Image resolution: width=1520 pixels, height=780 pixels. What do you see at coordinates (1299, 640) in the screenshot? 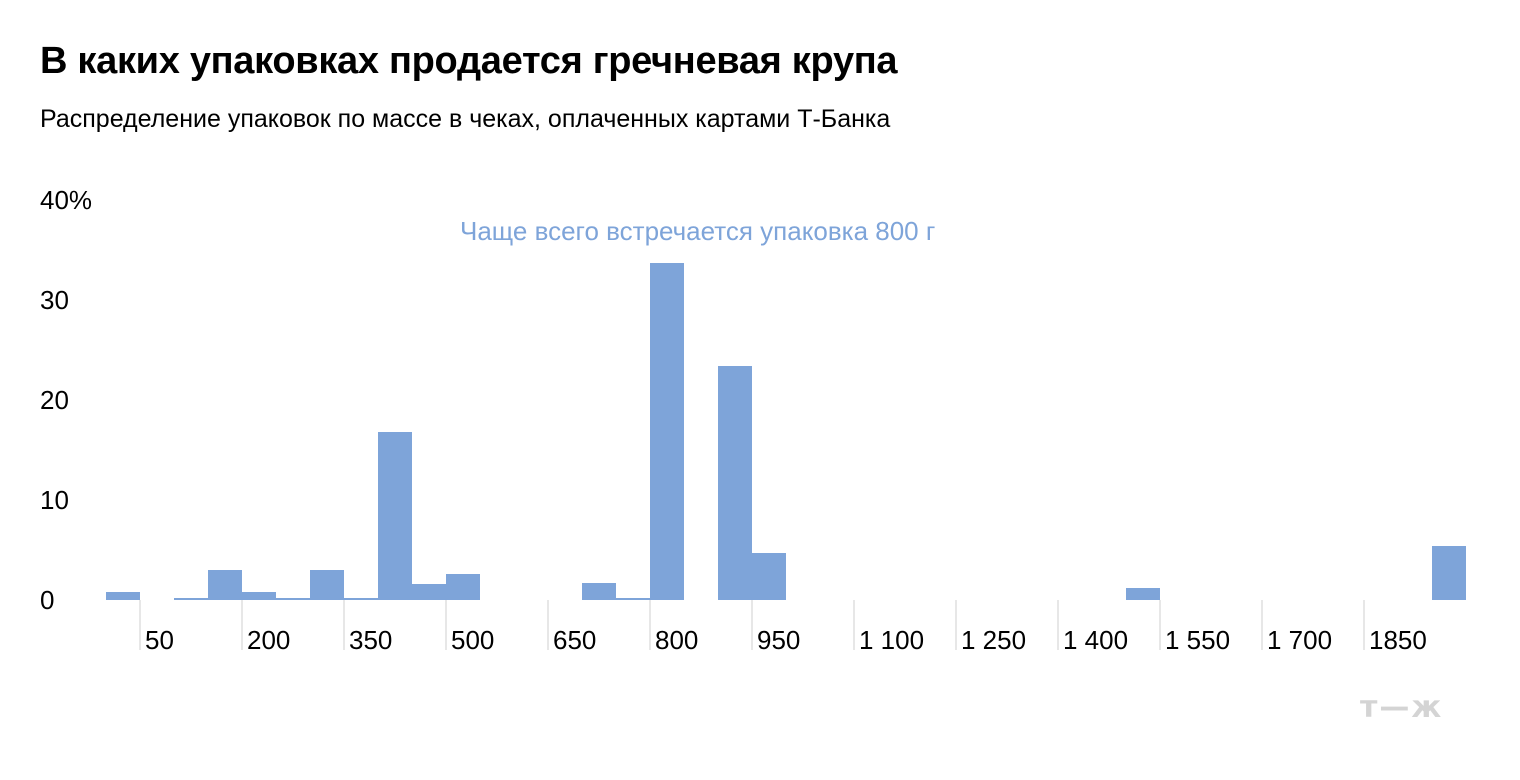
I see `x-tick-label: 1 700` at bounding box center [1299, 640].